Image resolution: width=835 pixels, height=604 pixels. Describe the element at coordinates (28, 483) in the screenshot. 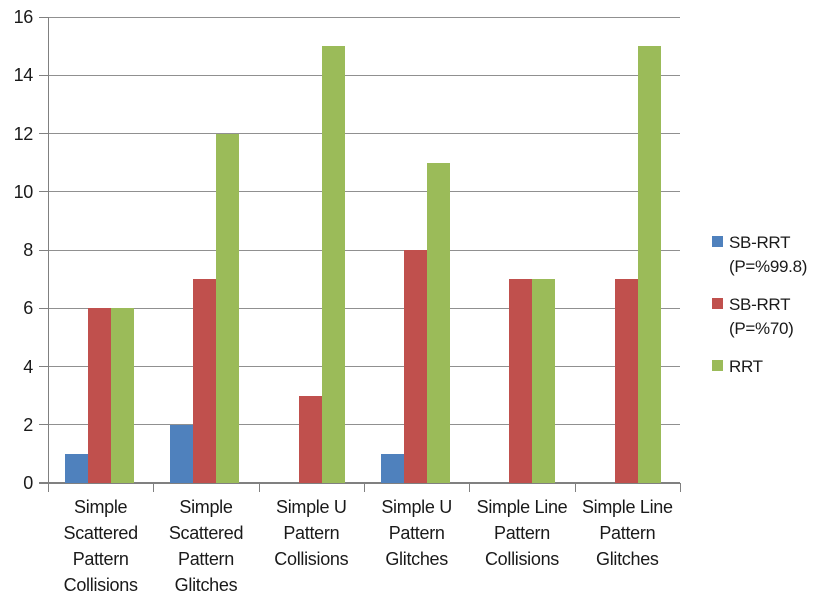

I see `y-axis-tick-label: 0` at that location.